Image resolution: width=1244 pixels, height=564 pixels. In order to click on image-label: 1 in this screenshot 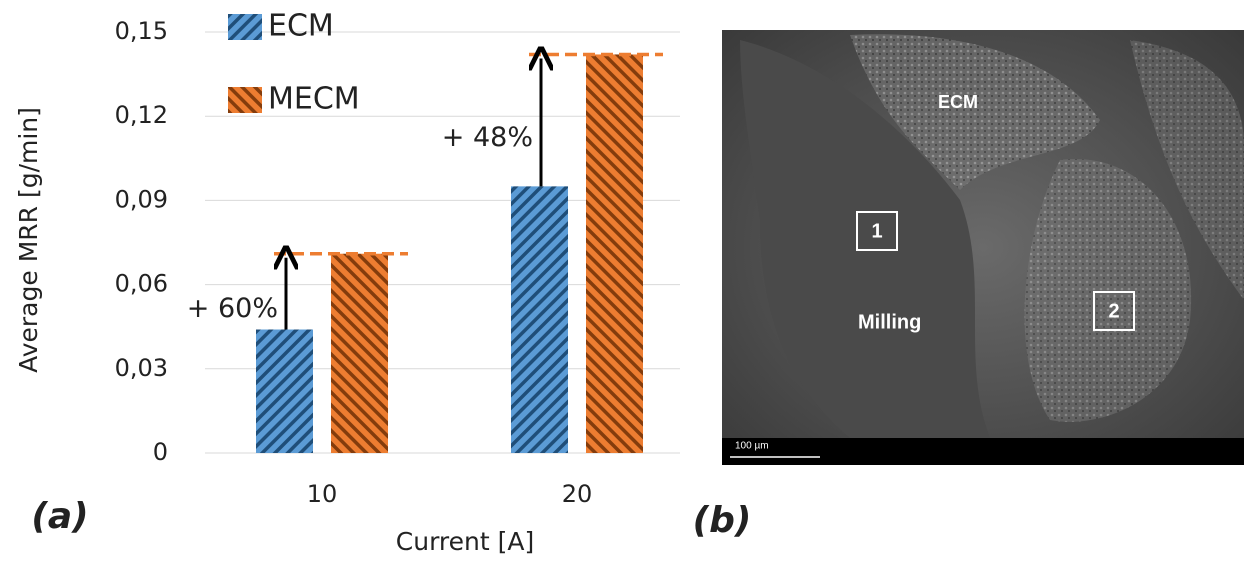, I will do `click(876, 231)`.